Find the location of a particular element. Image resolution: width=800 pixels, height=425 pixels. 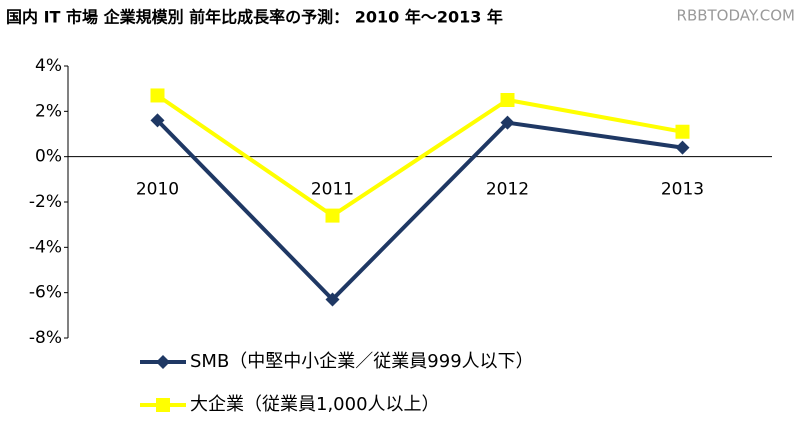

x-tick-label: 2012 is located at coordinates (507, 190).